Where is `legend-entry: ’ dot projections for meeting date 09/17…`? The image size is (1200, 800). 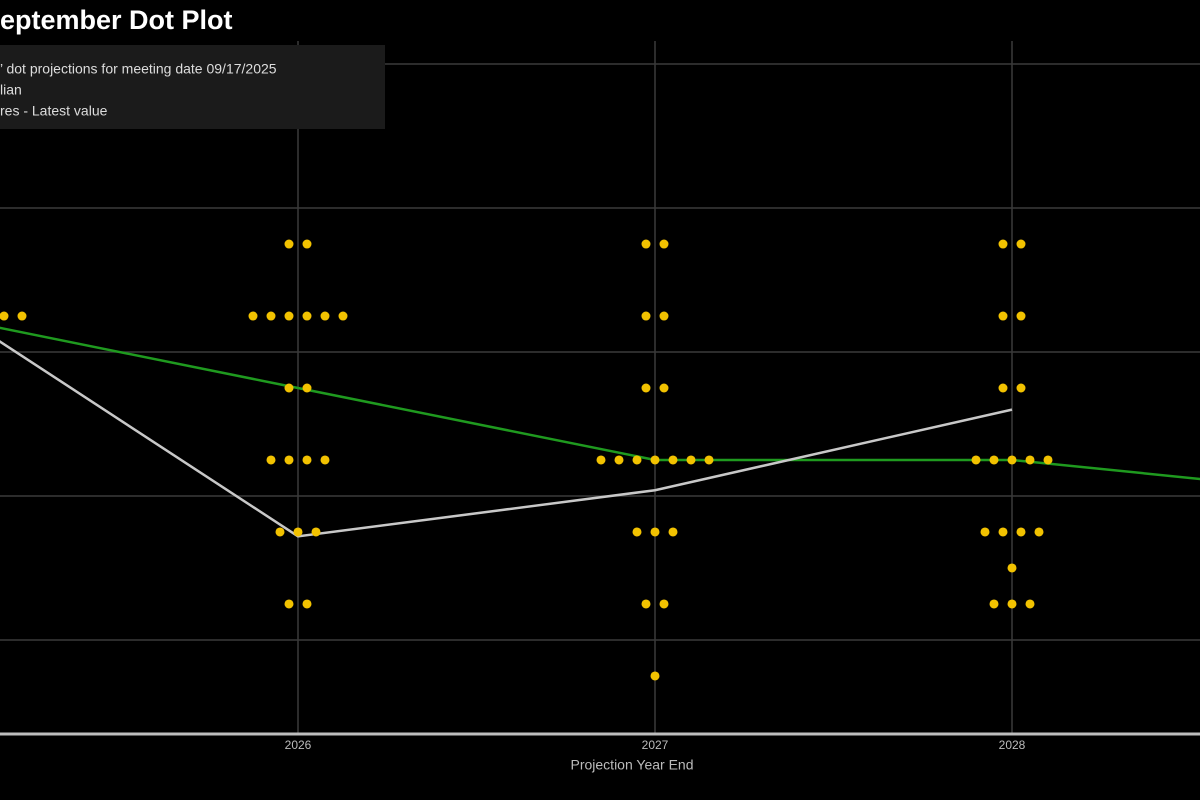 legend-entry: ’ dot projections for meeting date 09/17… is located at coordinates (138, 69).